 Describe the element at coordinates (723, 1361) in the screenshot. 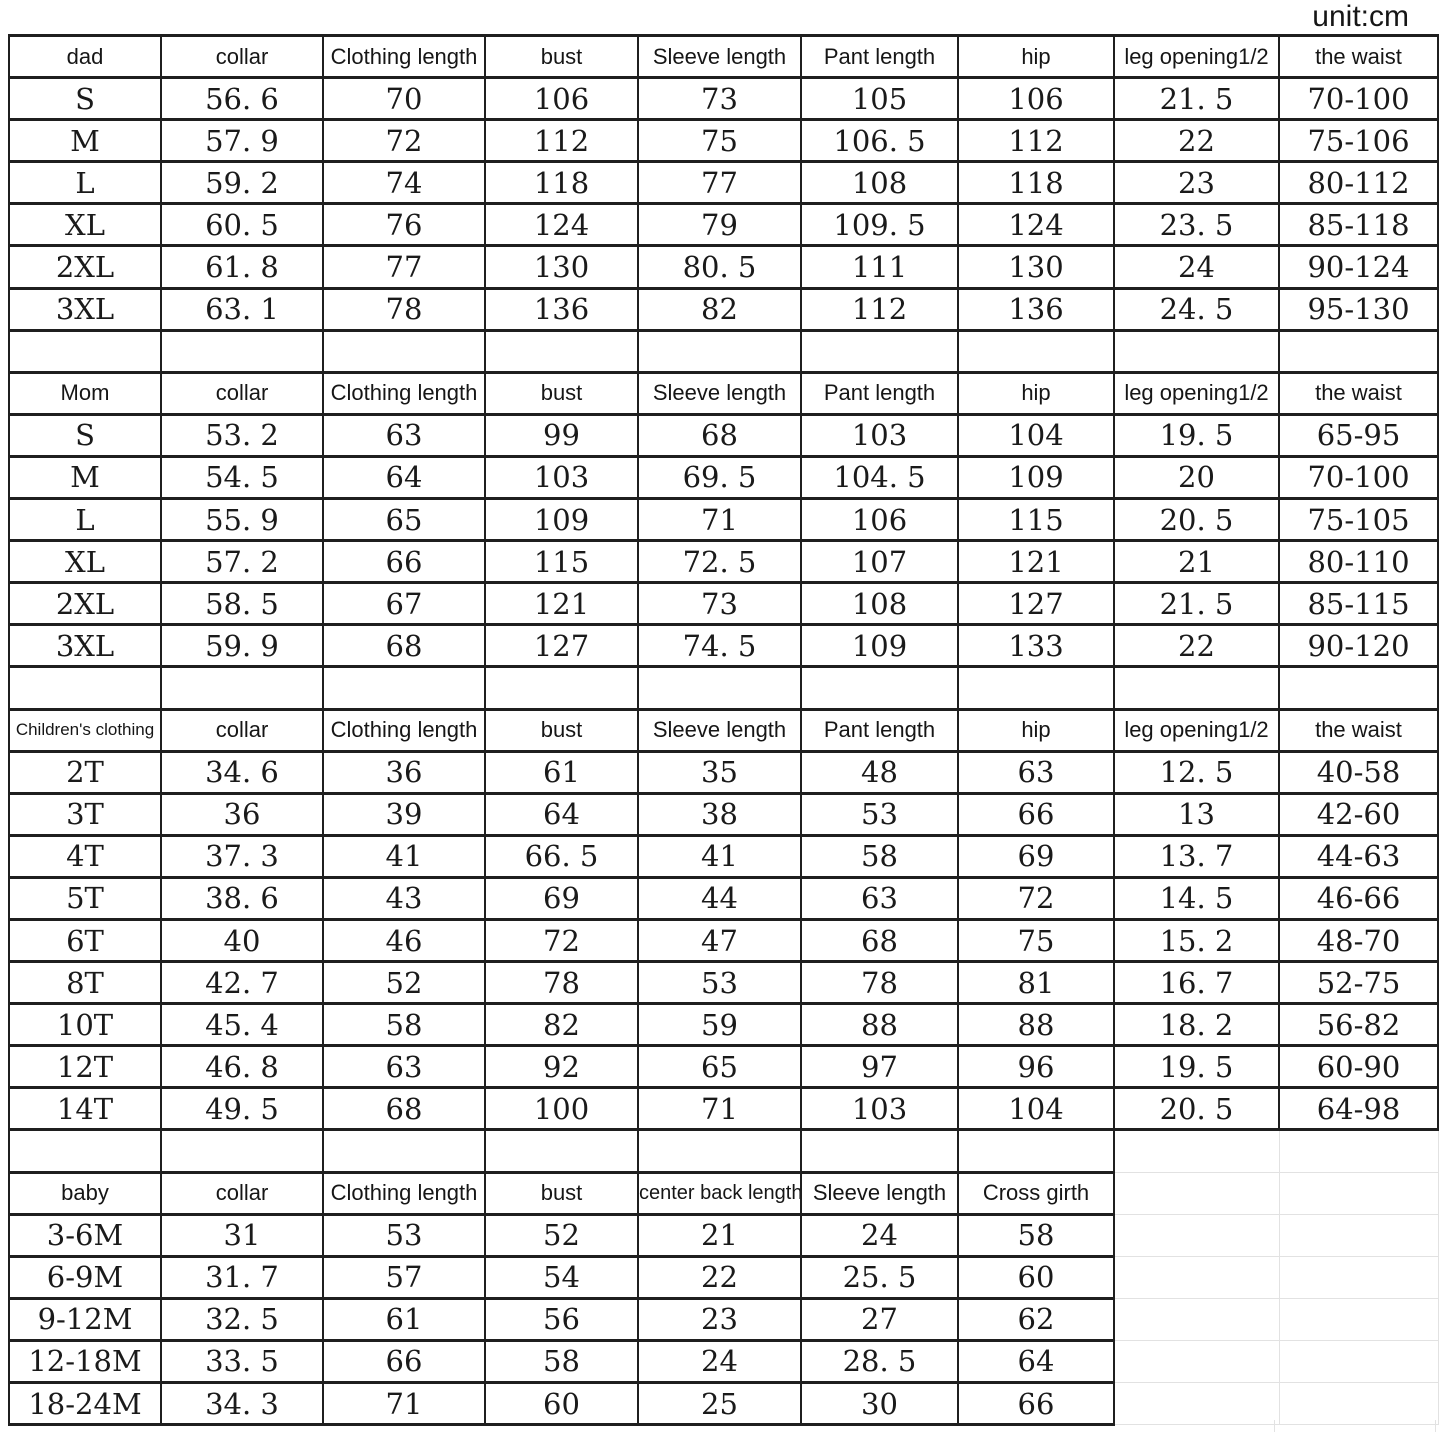

I see `data-row: 12-18M 33. 5 66 58 24 28. 5 64` at that location.